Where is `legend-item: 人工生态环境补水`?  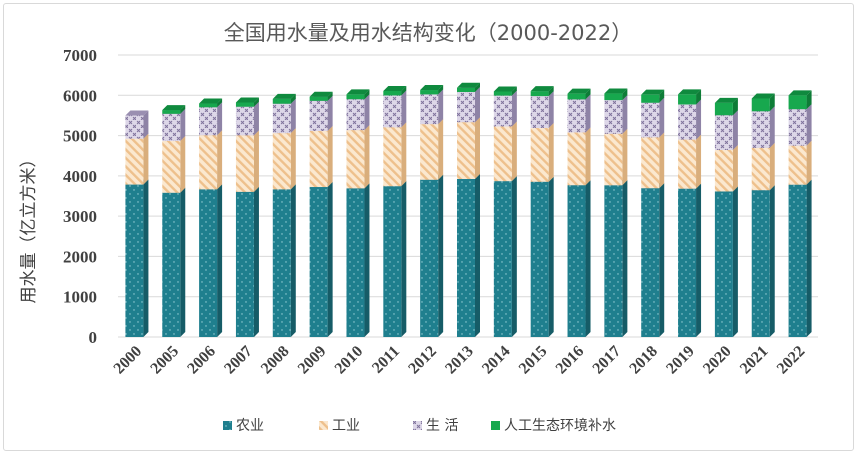 legend-item: 人工生态环境补水 is located at coordinates (553, 426).